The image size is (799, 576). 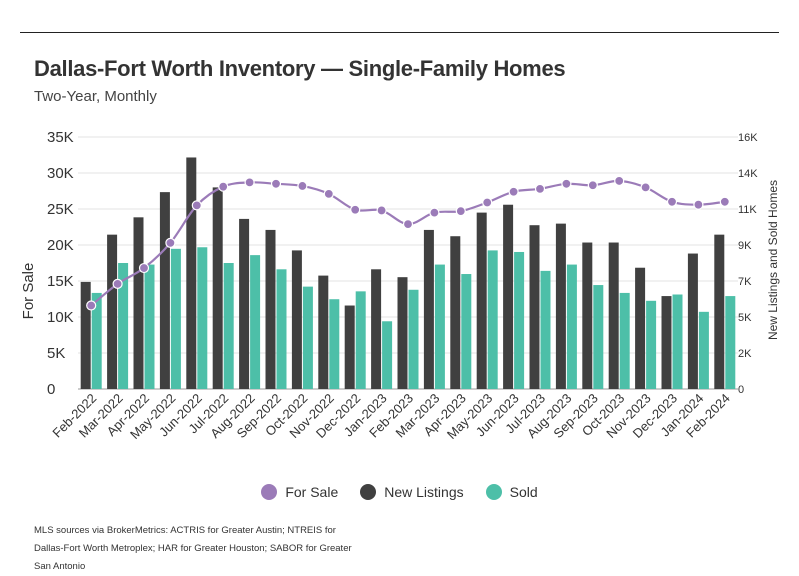 I want to click on legend-item-sold: Sold, so click(x=511, y=492).